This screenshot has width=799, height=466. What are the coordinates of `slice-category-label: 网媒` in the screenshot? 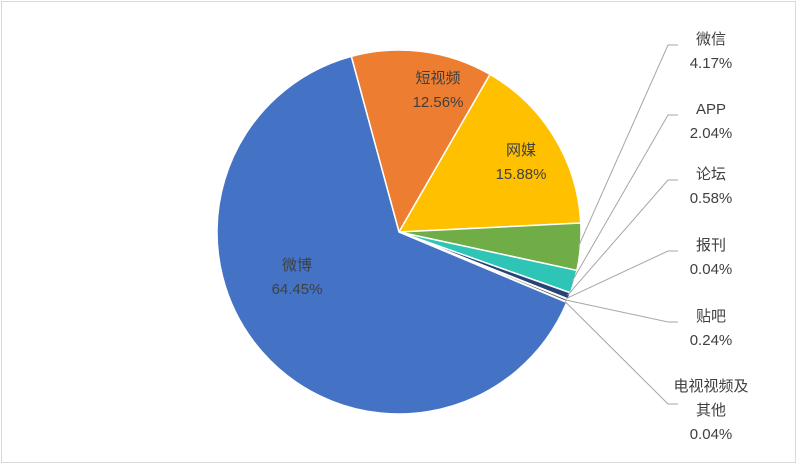 It's located at (521, 150).